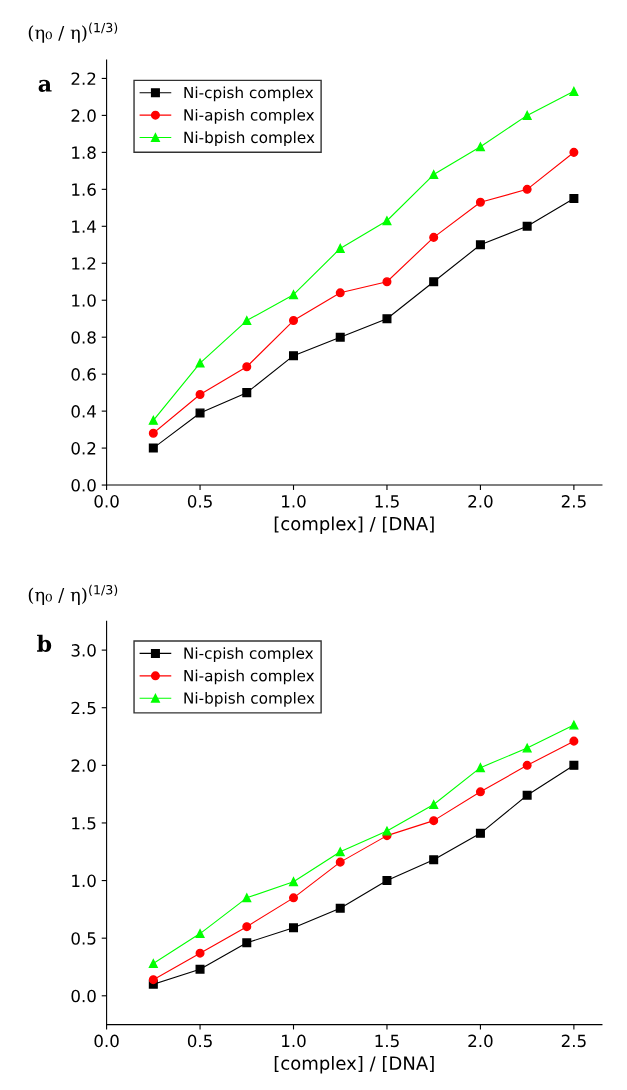 Image resolution: width=627 pixels, height=1090 pixels. Describe the element at coordinates (83, 78) in the screenshot. I see `y-tick-label: 2.2` at that location.